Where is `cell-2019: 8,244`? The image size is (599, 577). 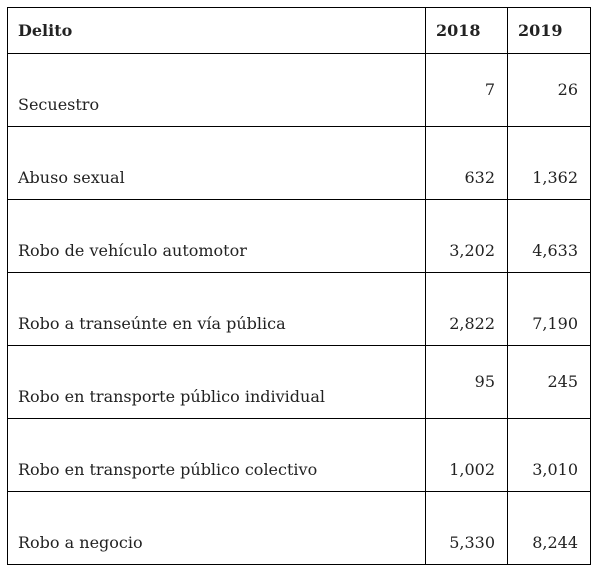 cell-2019: 8,244 is located at coordinates (549, 528).